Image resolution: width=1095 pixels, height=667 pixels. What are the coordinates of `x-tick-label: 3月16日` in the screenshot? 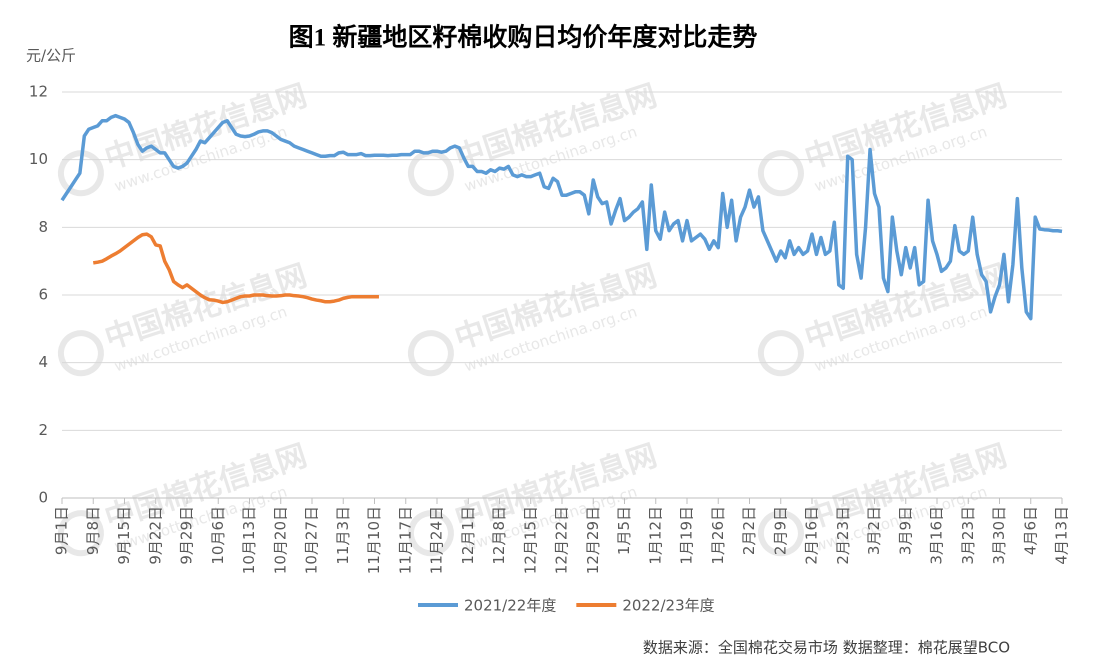 It's located at (937, 535).